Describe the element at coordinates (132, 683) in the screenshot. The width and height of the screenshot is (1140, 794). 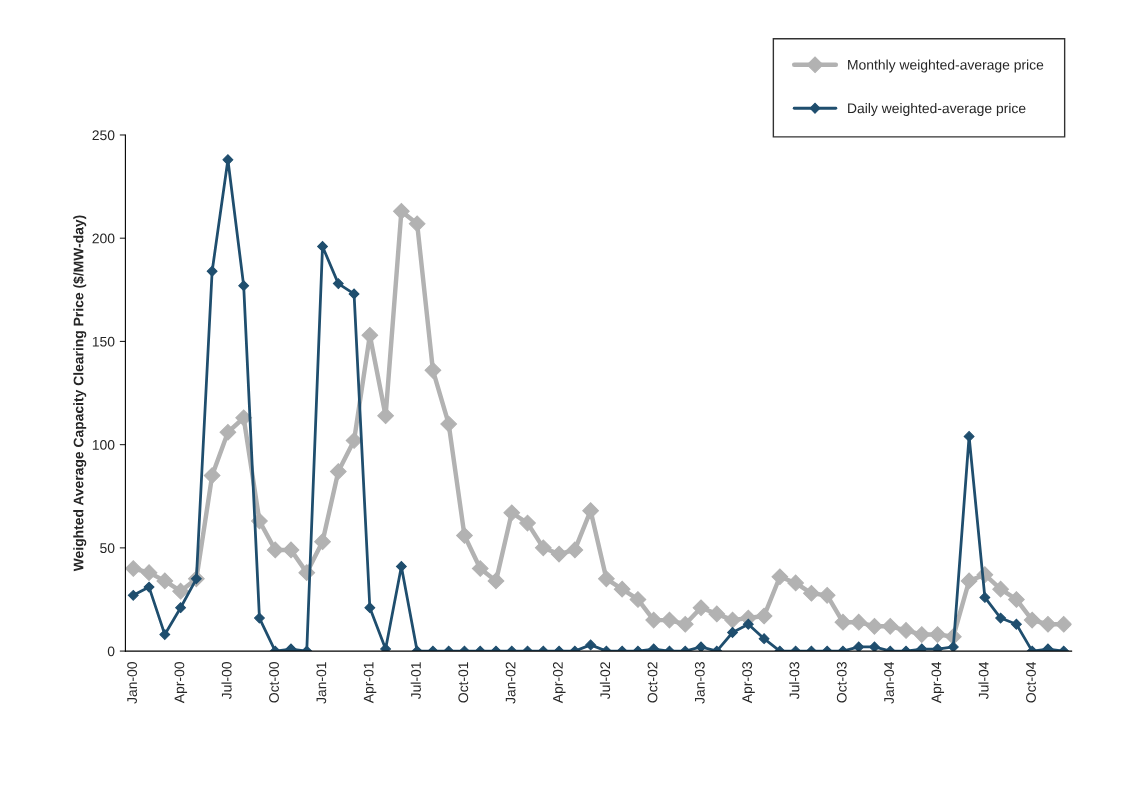
I see `x-tick-label: Jan-00` at that location.